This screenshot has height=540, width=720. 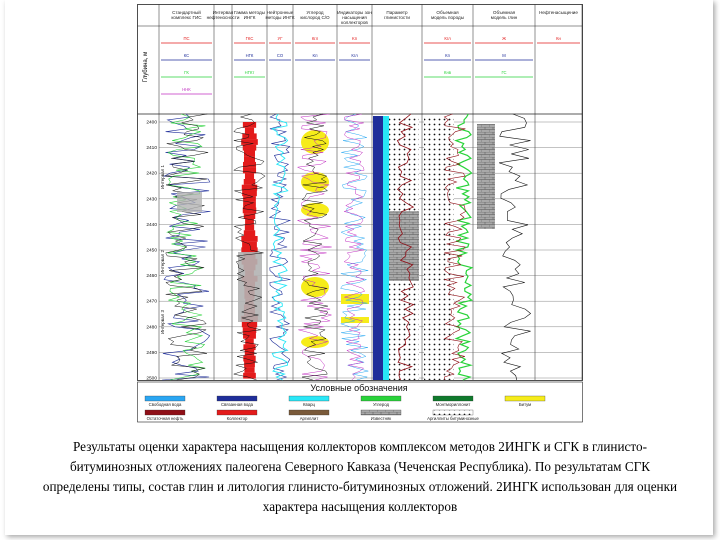 I want to click on curve-label-track6-0: Kп, so click(x=354, y=38).